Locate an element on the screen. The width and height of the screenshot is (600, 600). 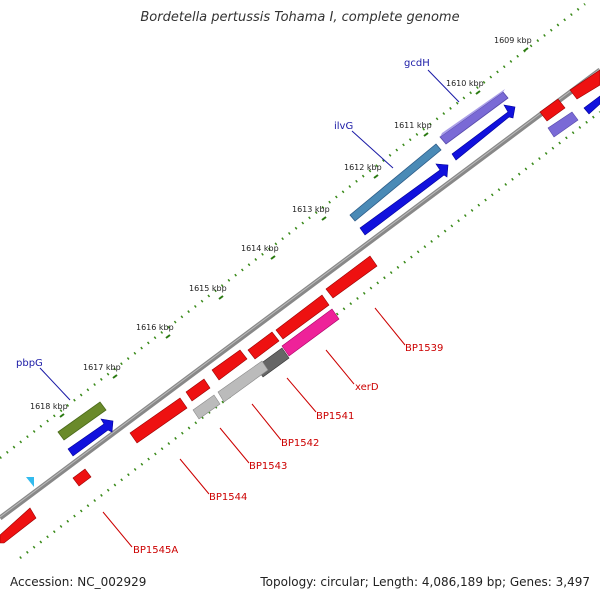
ruler-tick-label: 1612 kbp is located at coordinates (363, 167).